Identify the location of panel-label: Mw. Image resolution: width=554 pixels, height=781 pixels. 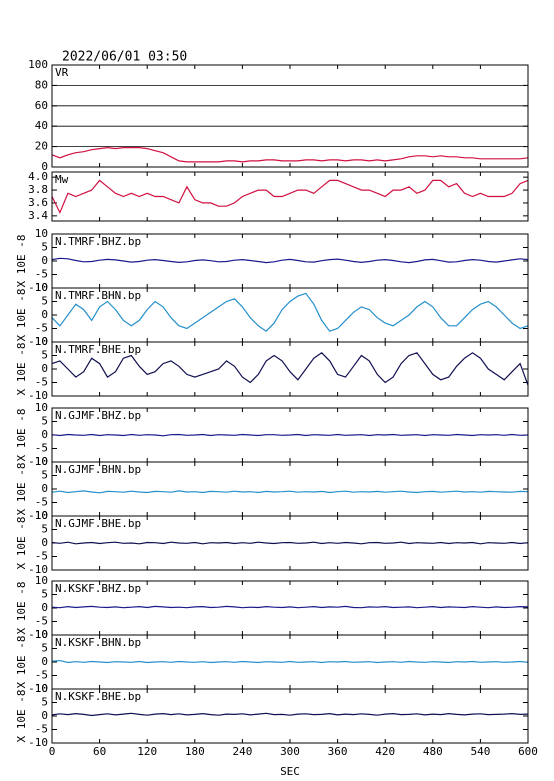
(62, 179).